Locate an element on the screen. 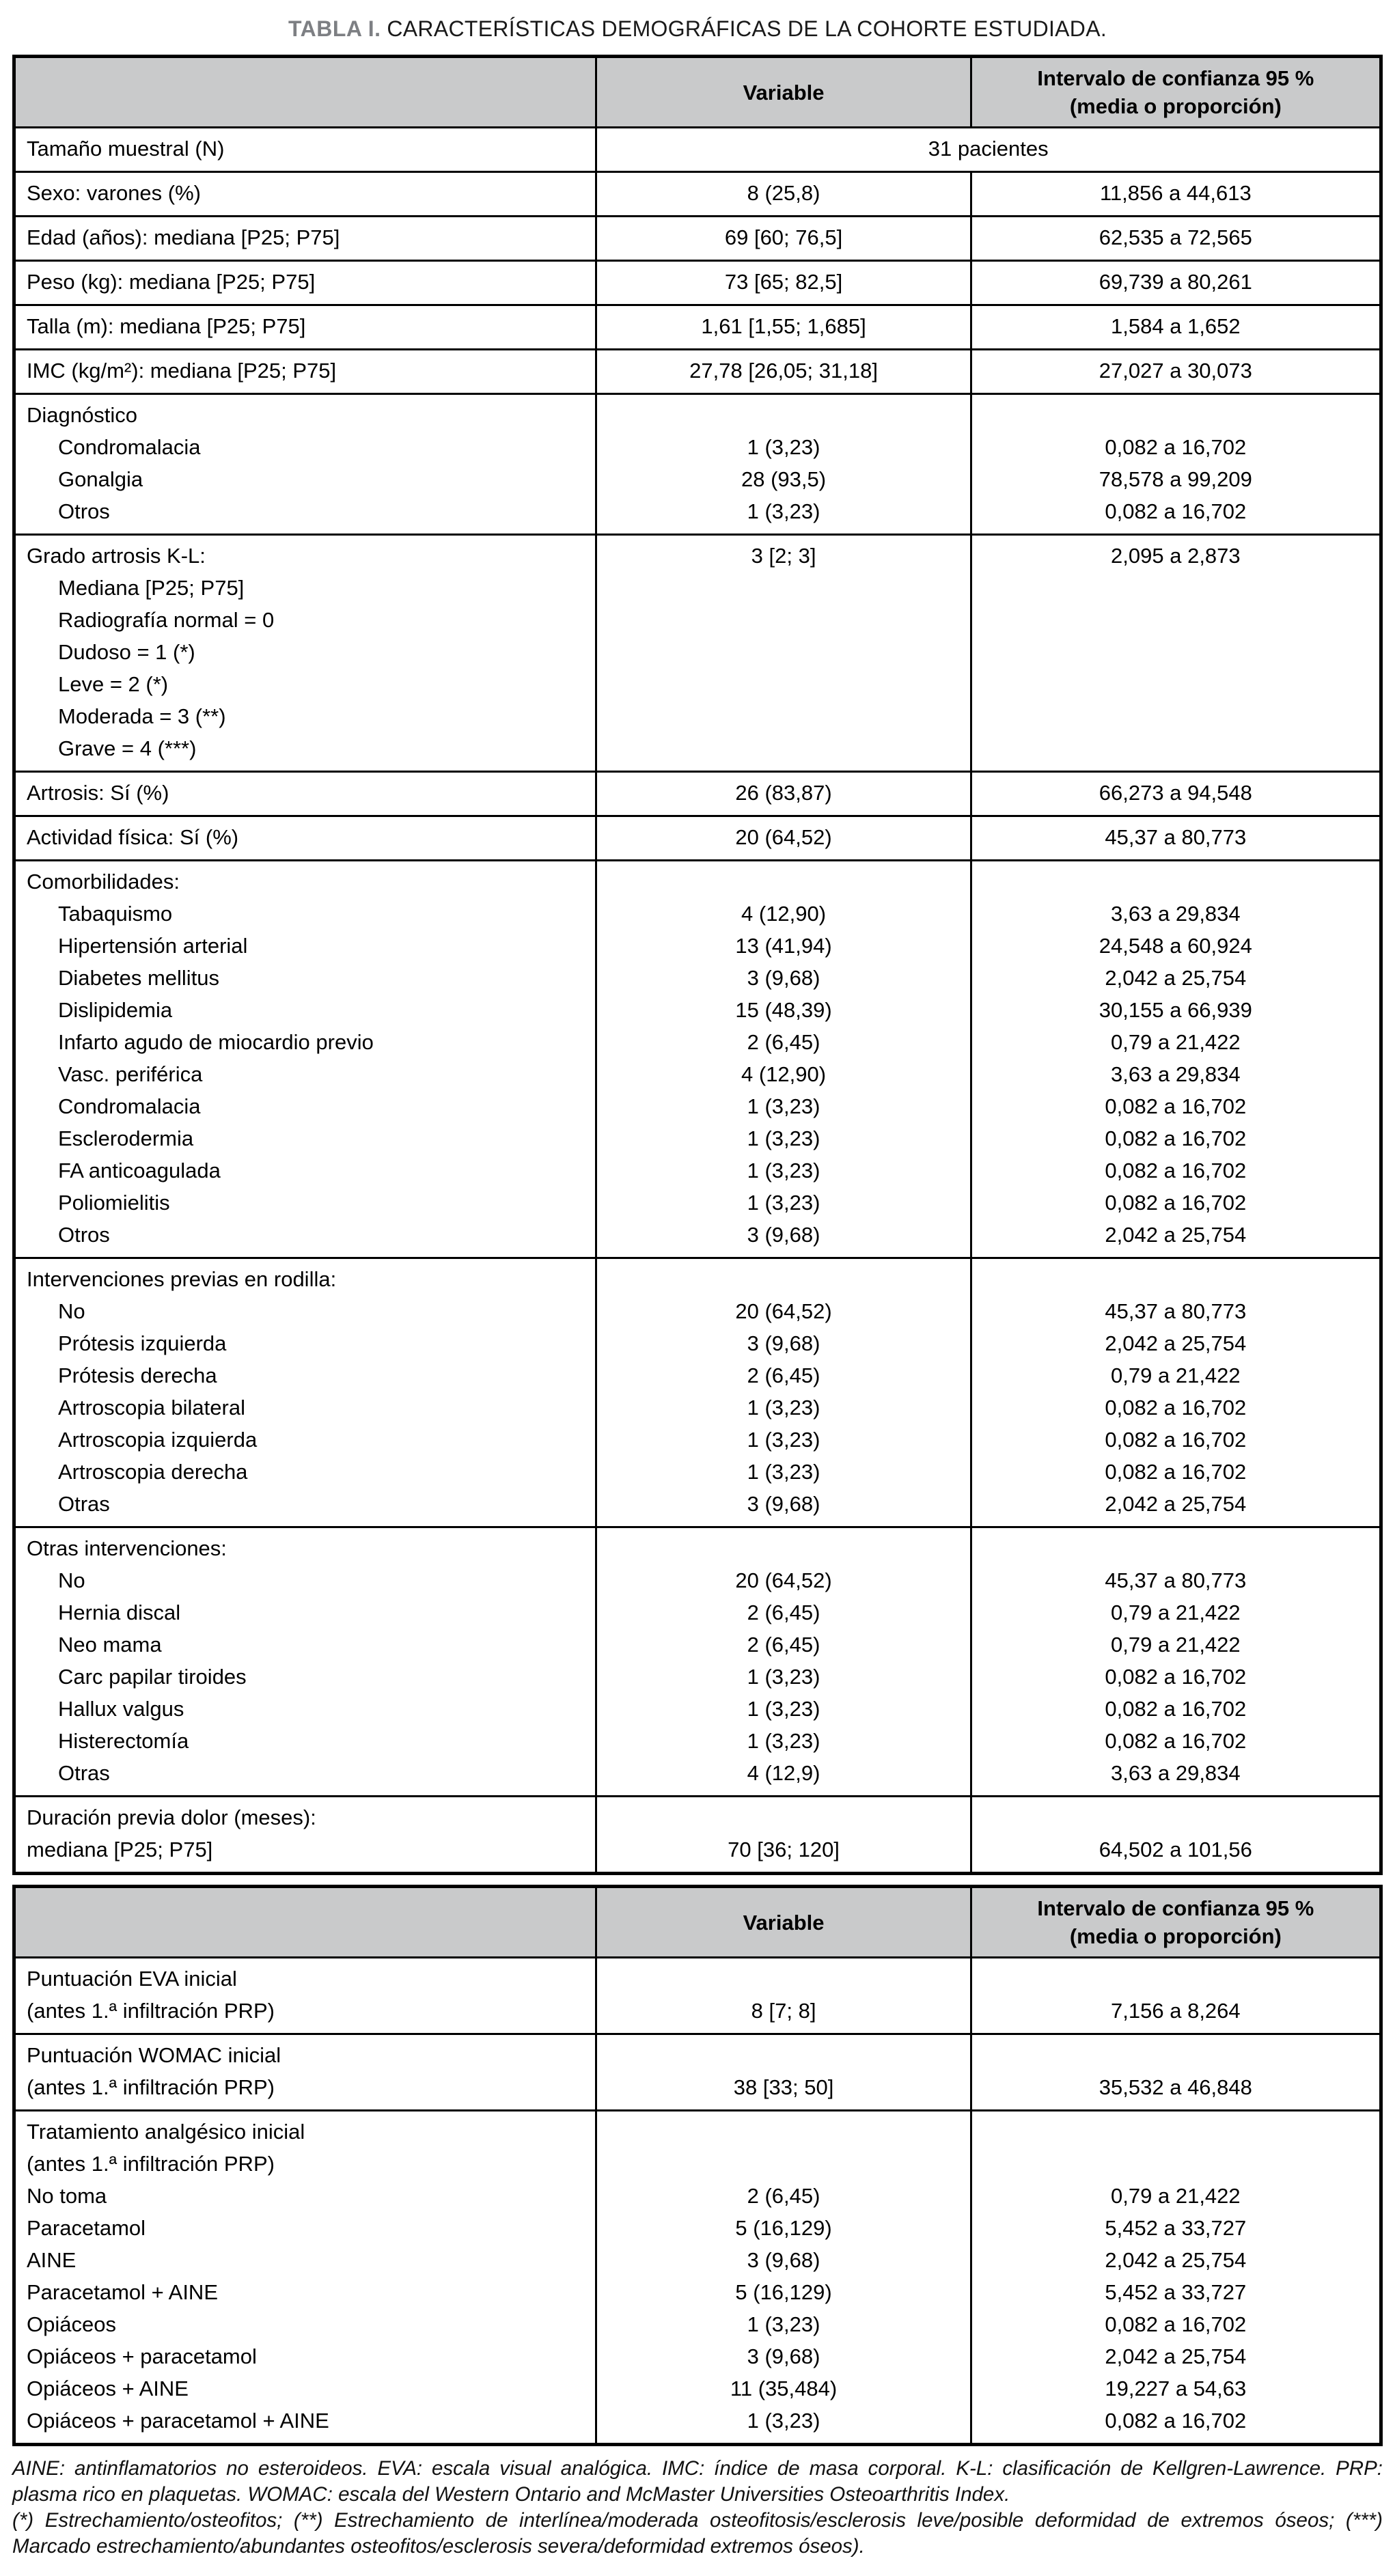 Image resolution: width=1395 pixels, height=2576 pixels. row-ci-line: 27,027 a 30,073 is located at coordinates (1175, 371).